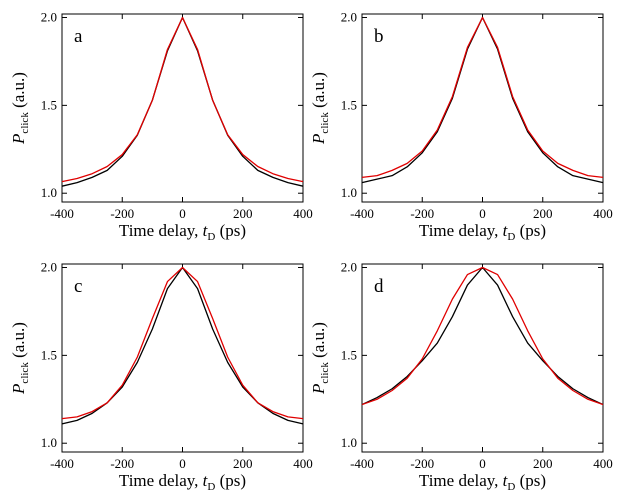 The width and height of the screenshot is (638, 493). What do you see at coordinates (379, 286) in the screenshot?
I see `panel-label: d` at bounding box center [379, 286].